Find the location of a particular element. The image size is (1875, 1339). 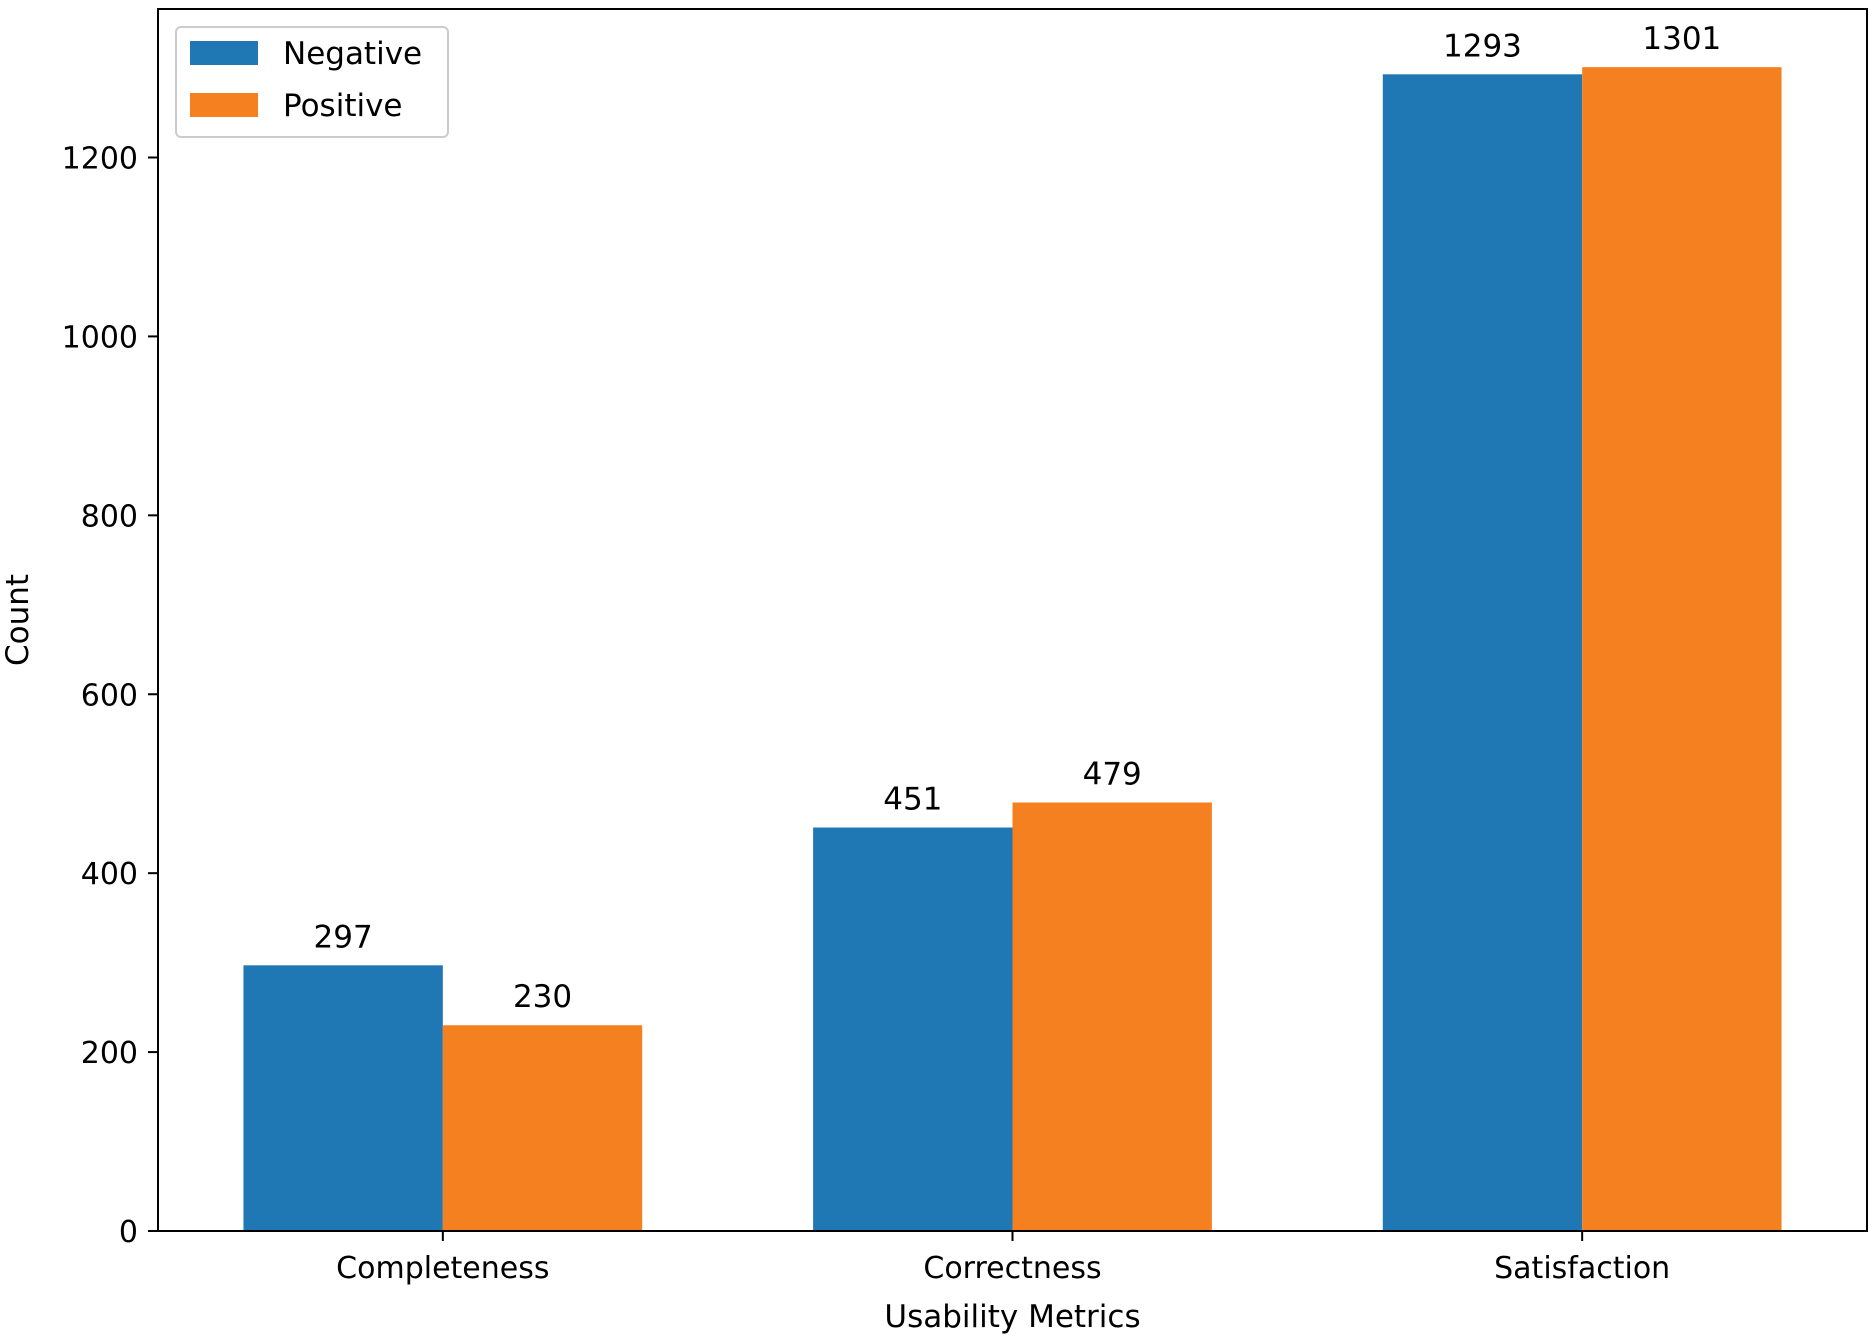

bar-positive-completeness is located at coordinates (542, 1128).